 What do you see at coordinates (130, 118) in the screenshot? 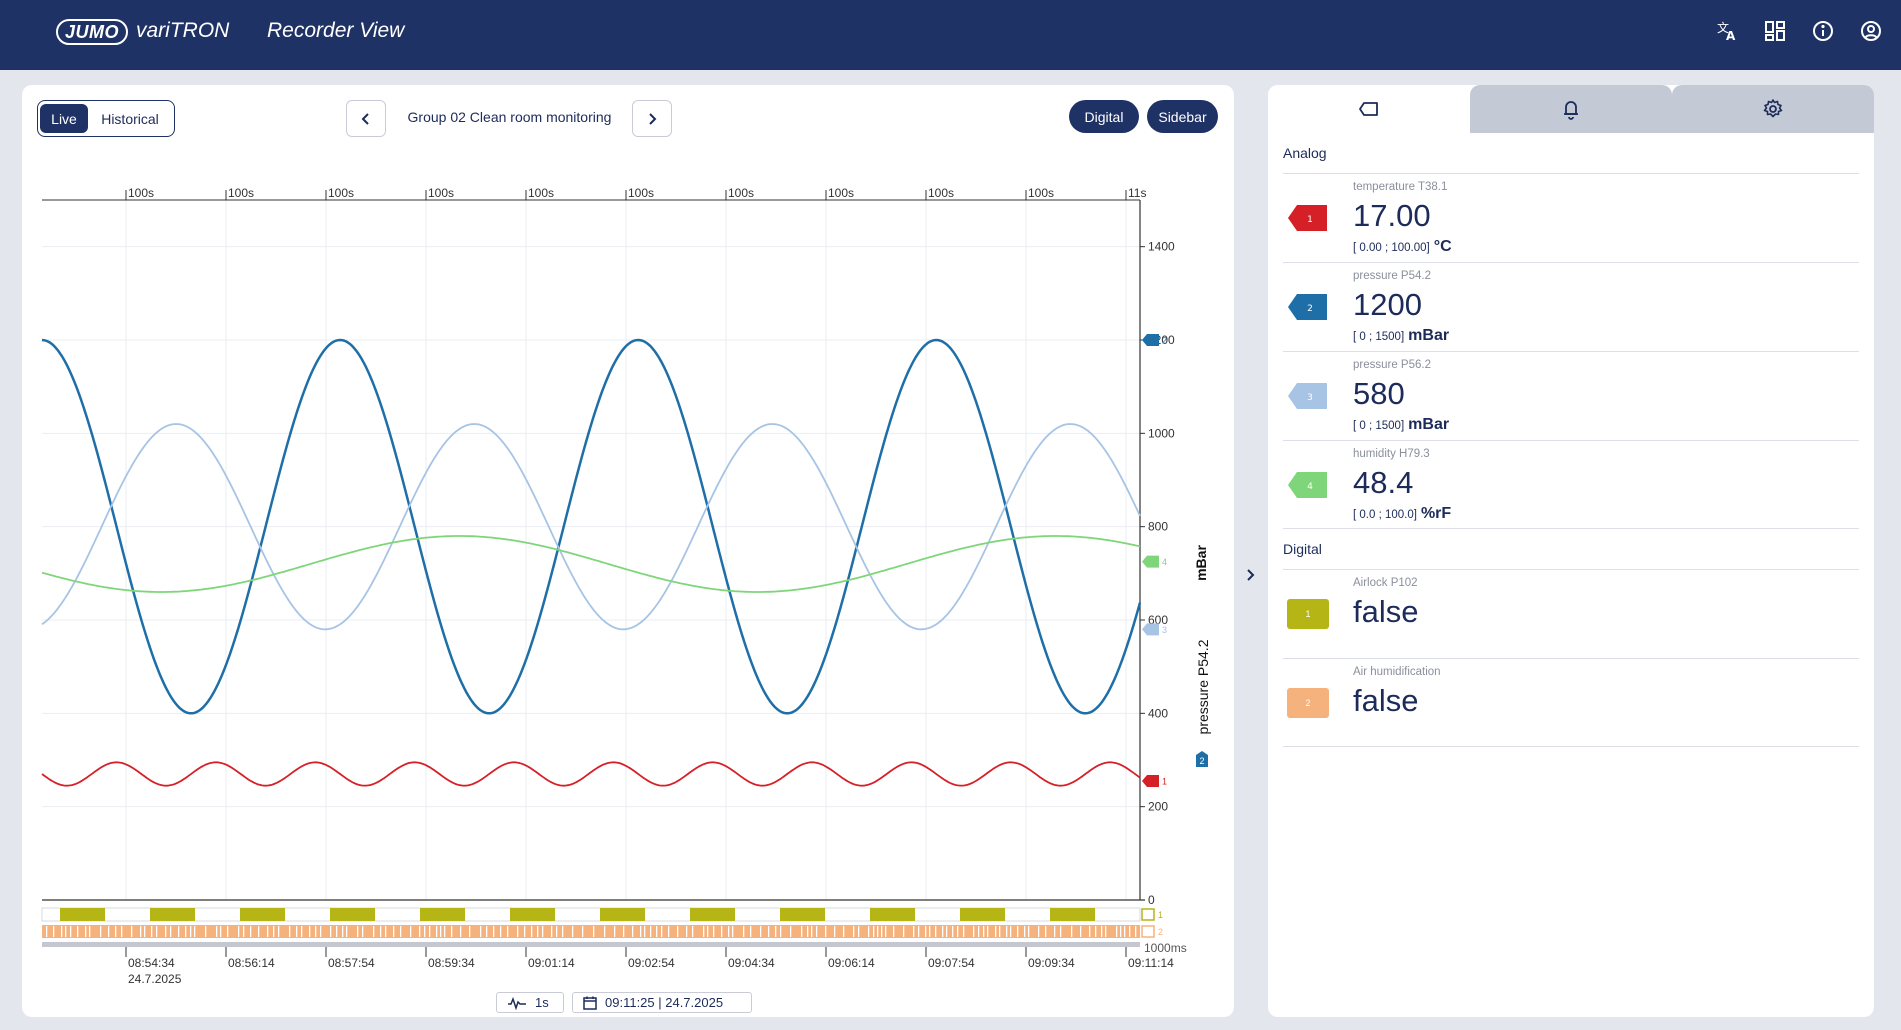
I see `historical-button: Historical` at bounding box center [130, 118].